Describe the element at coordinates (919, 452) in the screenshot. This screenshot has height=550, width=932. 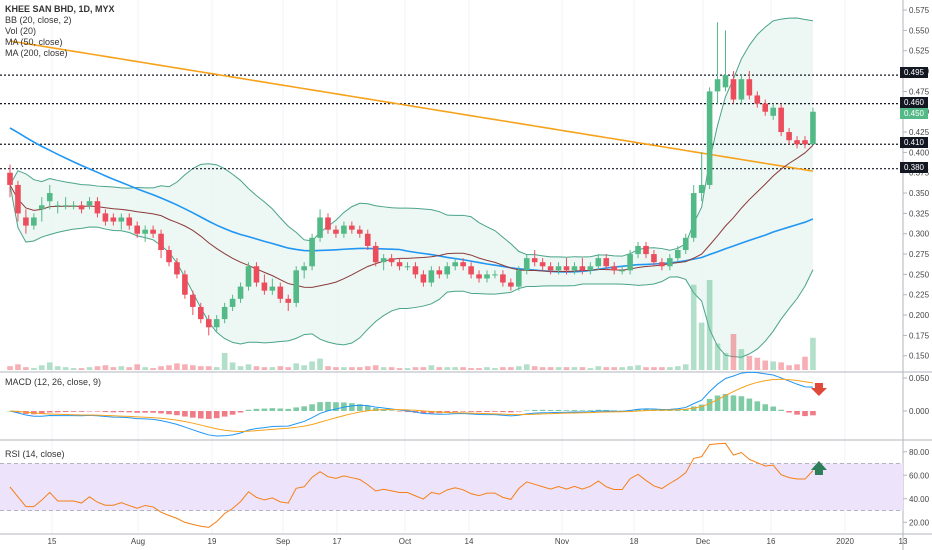
I see `rsi-axis-label: 80.00` at that location.